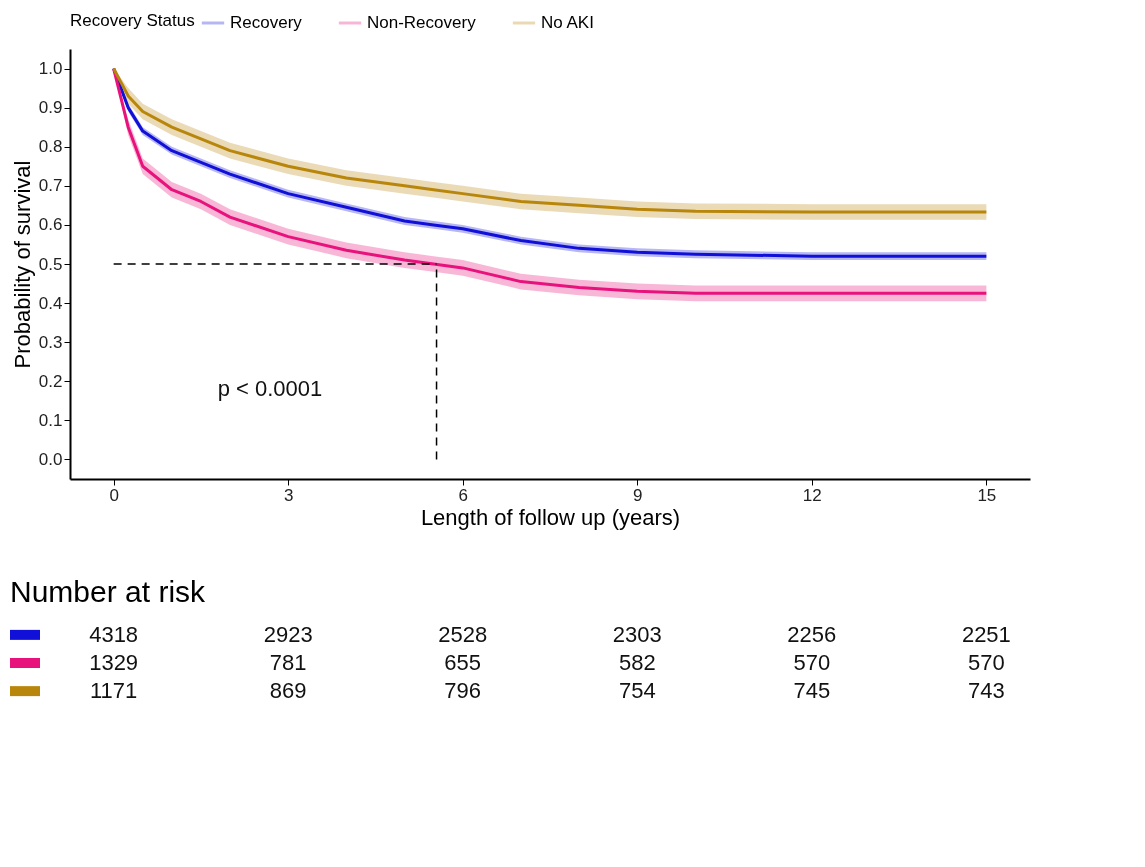 This screenshot has height=867, width=1145. I want to click on data-label: 754, so click(637, 691).